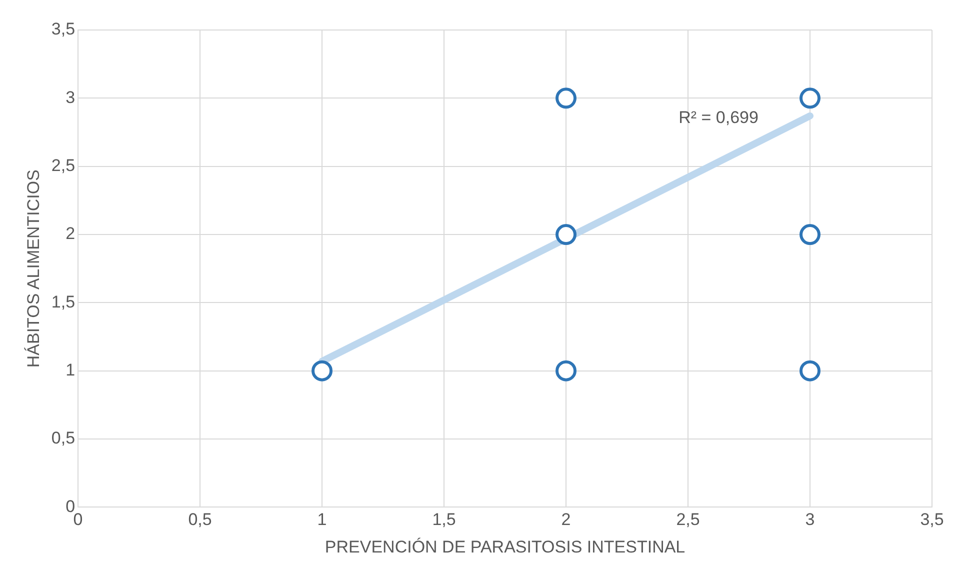  Describe the element at coordinates (71, 506) in the screenshot. I see `y-tick-label: 0` at that location.